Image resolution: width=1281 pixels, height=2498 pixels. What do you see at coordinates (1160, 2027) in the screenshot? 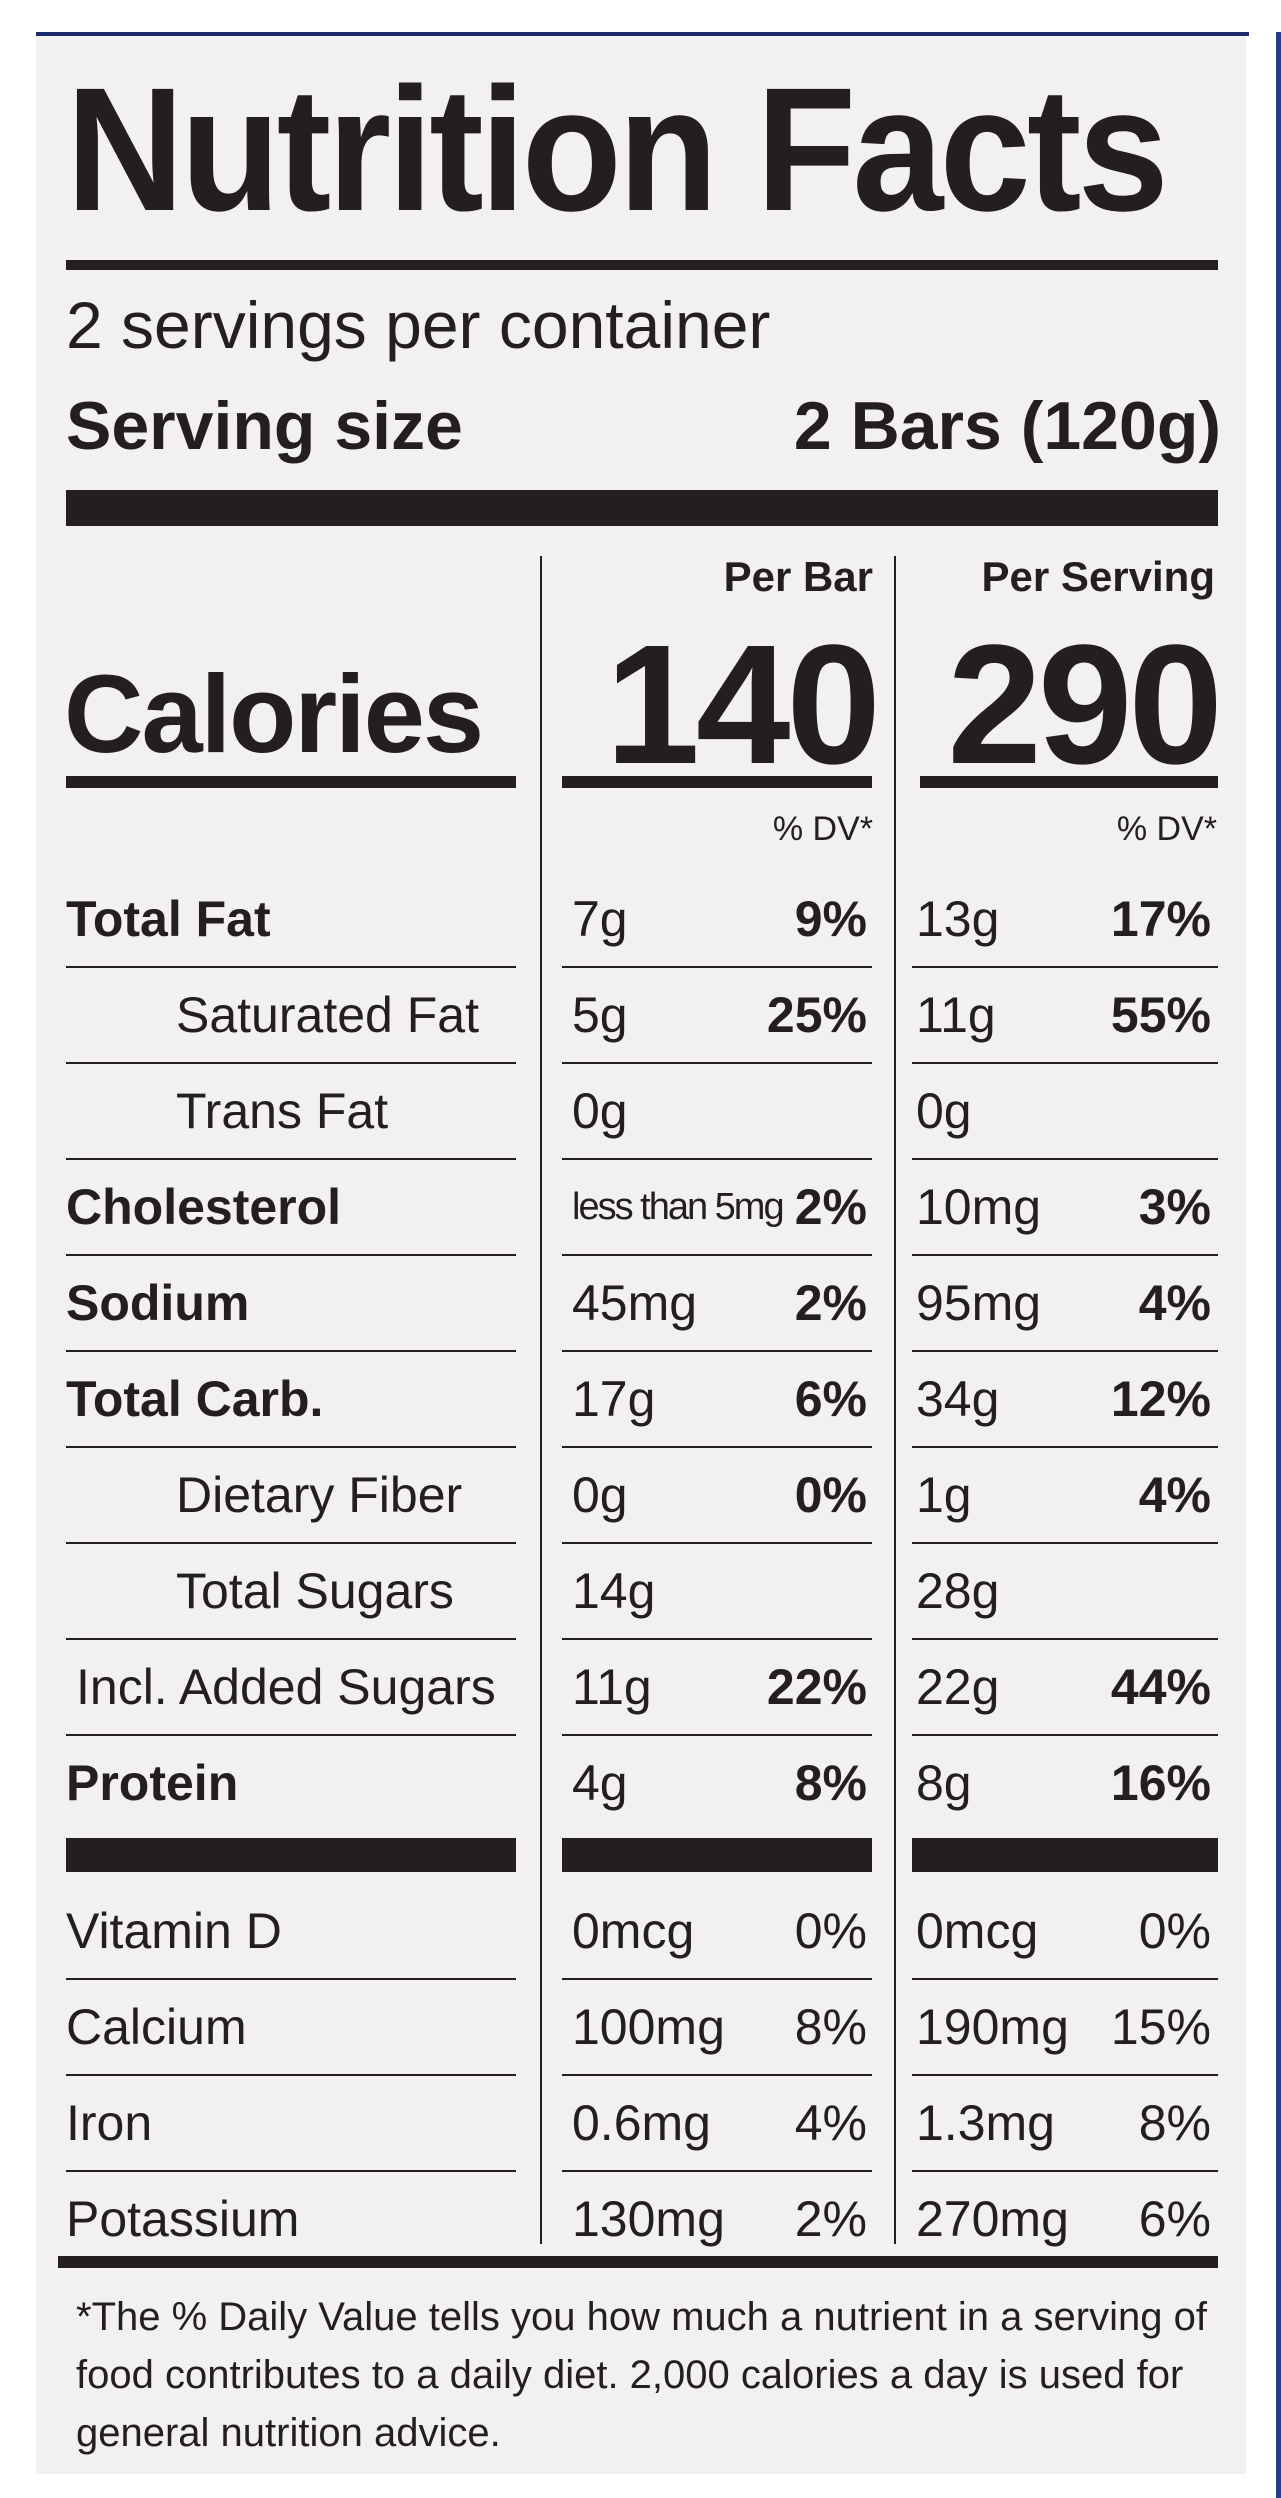
I see `vitamin-dv-per-serving: 15%` at bounding box center [1160, 2027].